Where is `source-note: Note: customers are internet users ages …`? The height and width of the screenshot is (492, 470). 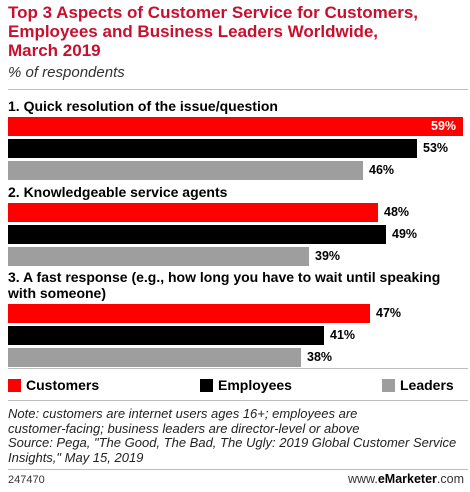
source-note: Note: customers are internet users ages … is located at coordinates (232, 435).